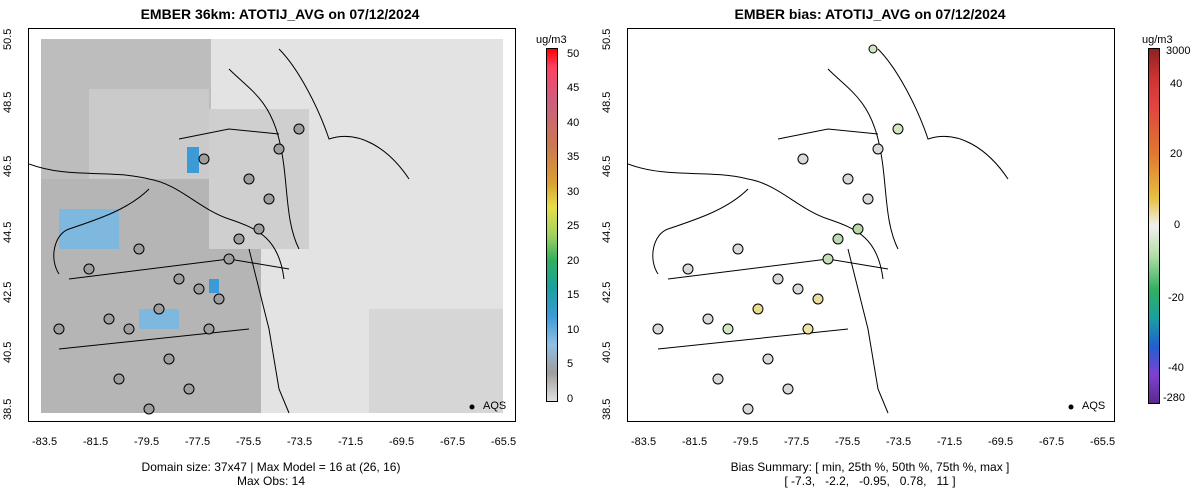 The height and width of the screenshot is (502, 1200). Describe the element at coordinates (870, 481) in the screenshot. I see `right-caption-line2: [ -7.3, -2.2, -0.95, 0.78, 11 ]` at that location.